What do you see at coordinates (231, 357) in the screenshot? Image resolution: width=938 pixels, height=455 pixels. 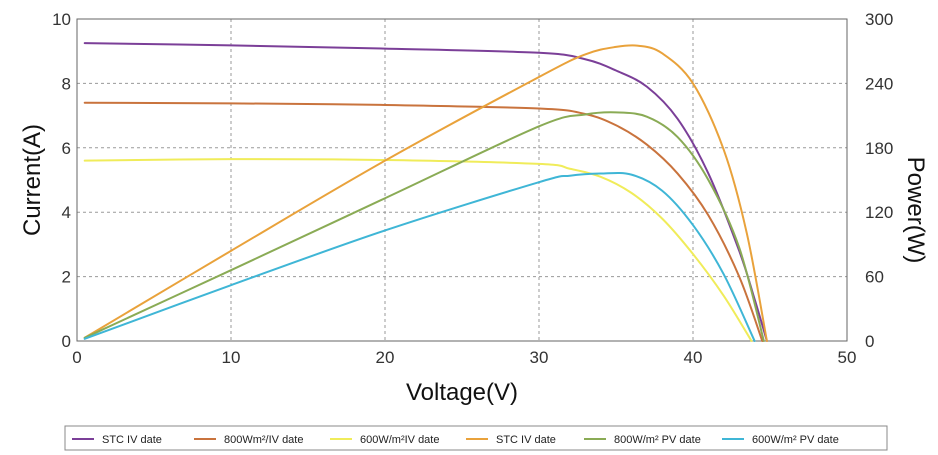 I see `x-tick-label: 10` at bounding box center [231, 357].